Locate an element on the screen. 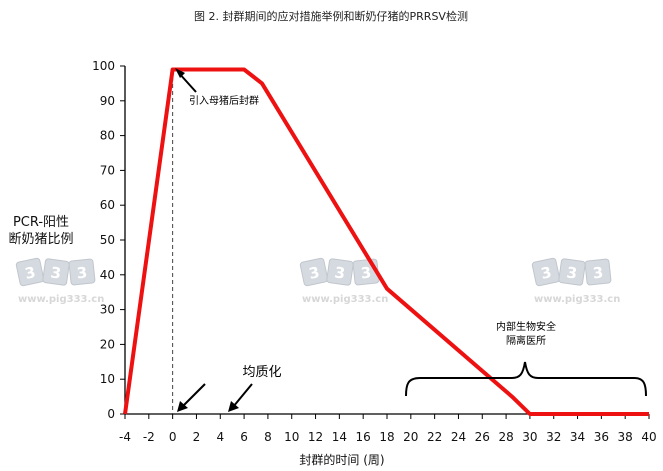 Image resolution: width=663 pixels, height=471 pixels. arrow-closure-head is located at coordinates (180, 73).